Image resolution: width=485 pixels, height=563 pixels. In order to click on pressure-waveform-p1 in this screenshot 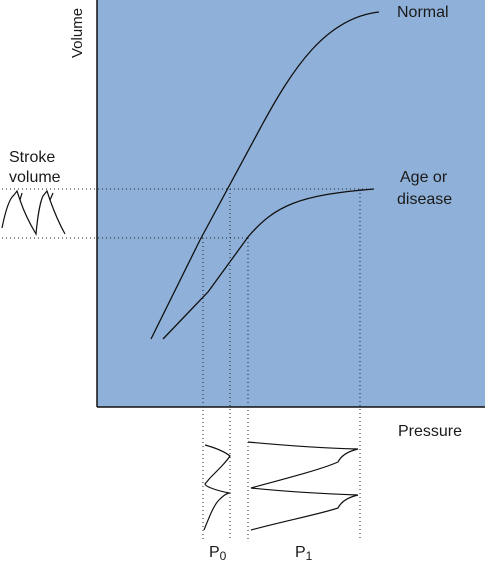, I will do `click(303, 486)`.